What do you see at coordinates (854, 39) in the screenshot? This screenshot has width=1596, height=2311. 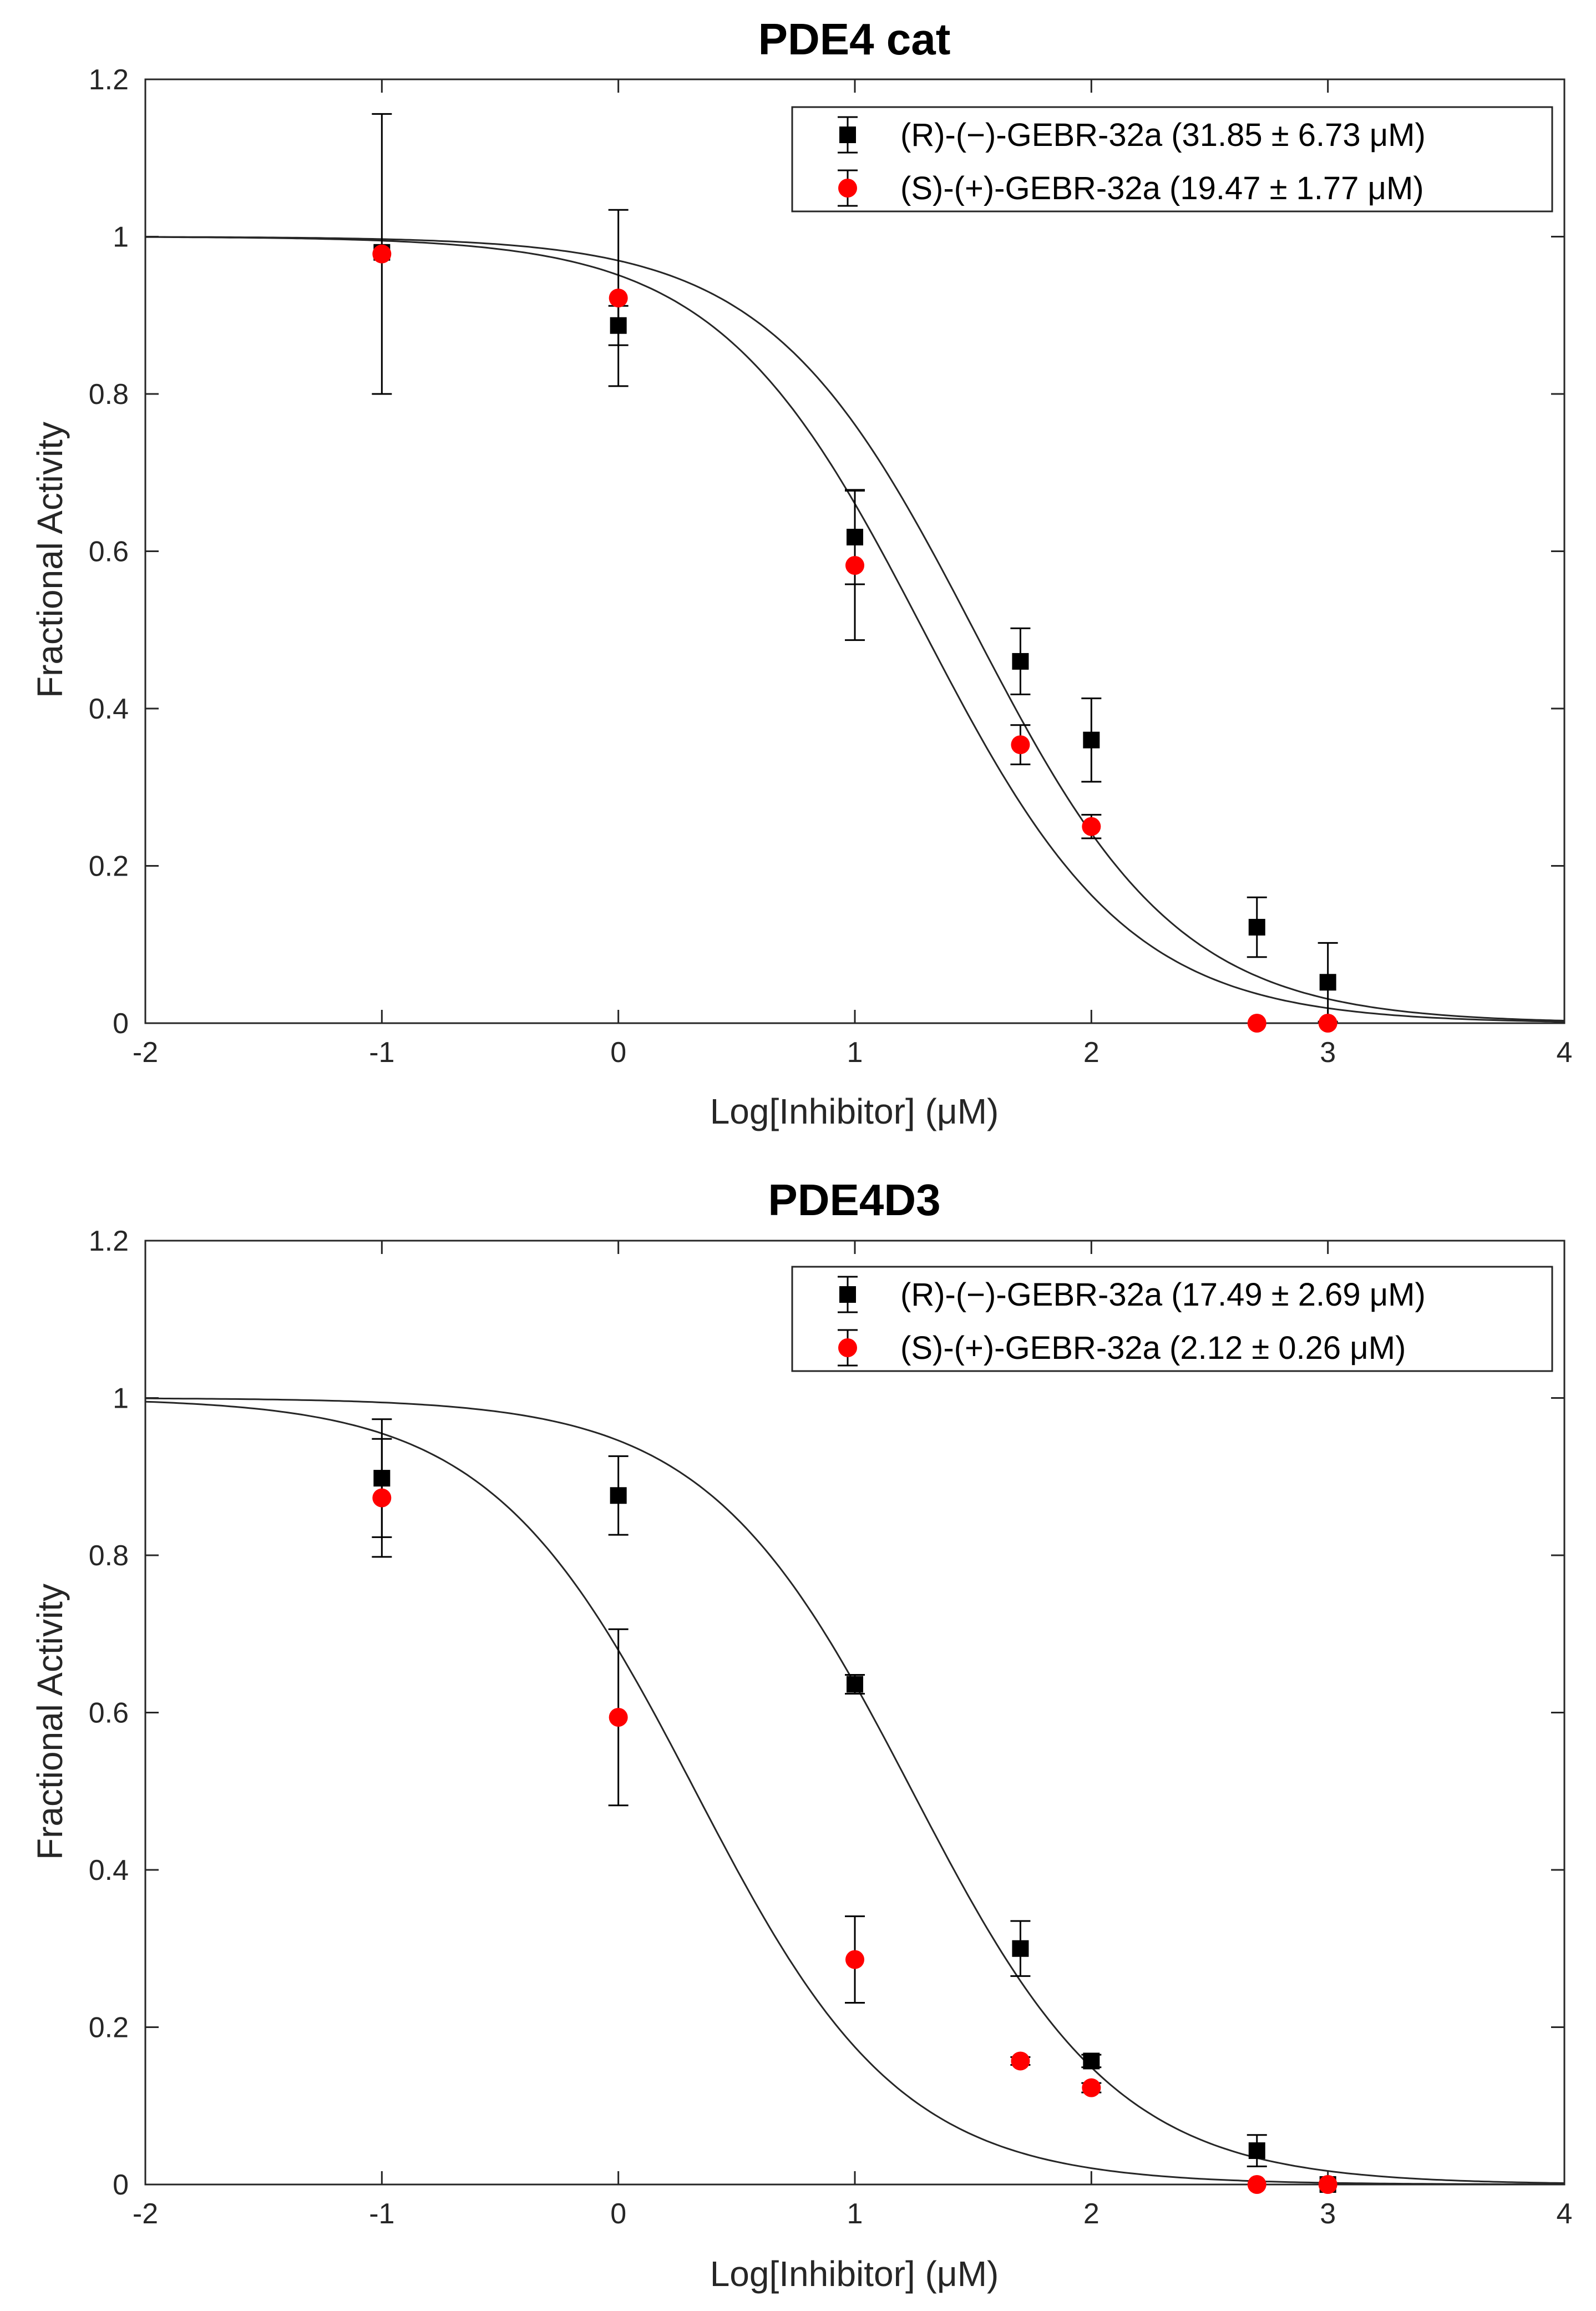 I see `chart-title: PDE4 cat` at bounding box center [854, 39].